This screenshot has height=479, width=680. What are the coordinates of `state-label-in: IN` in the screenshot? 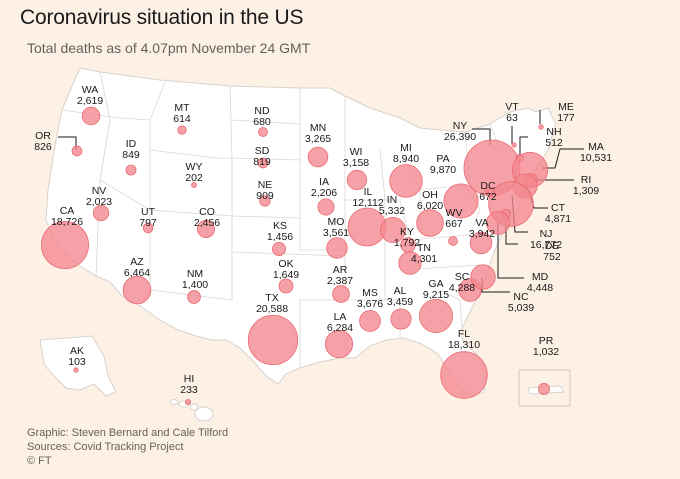 It's located at (392, 200).